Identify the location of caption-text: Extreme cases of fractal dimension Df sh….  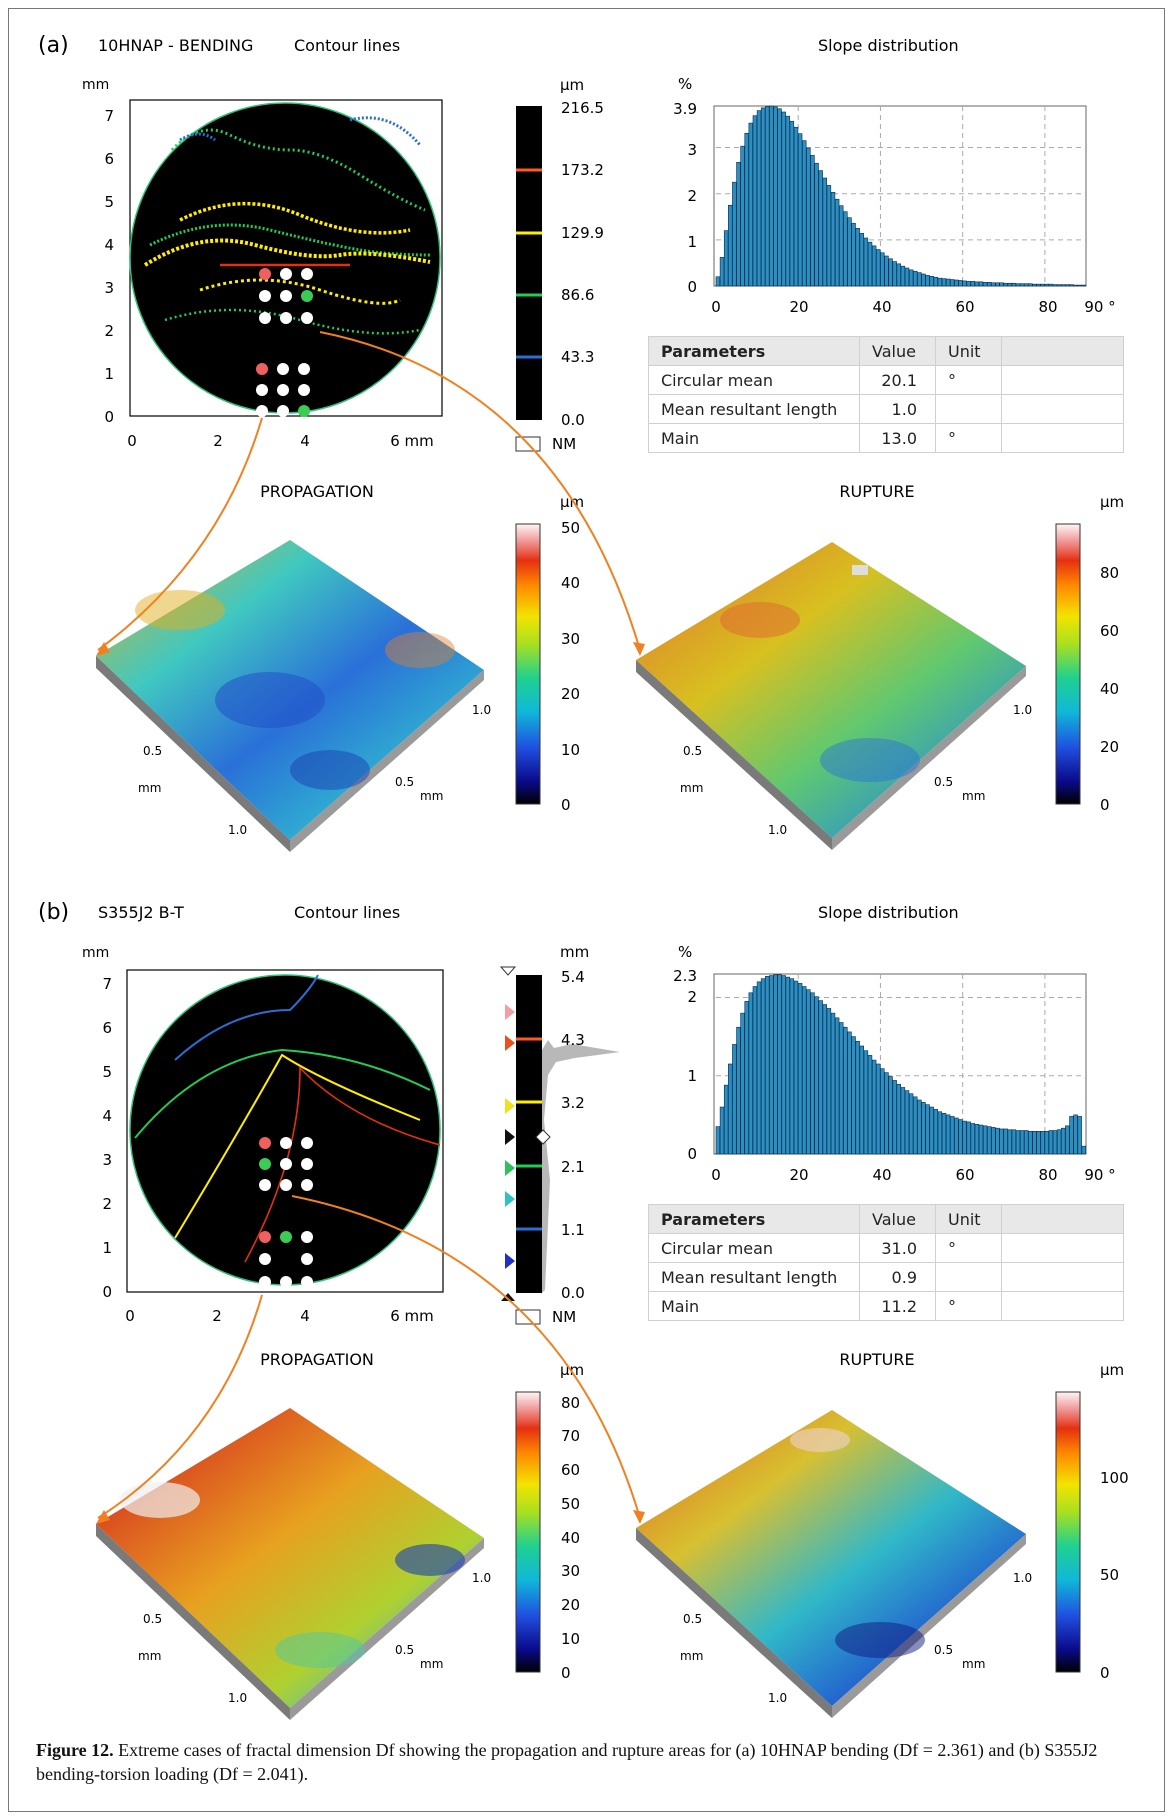
(567, 1762).